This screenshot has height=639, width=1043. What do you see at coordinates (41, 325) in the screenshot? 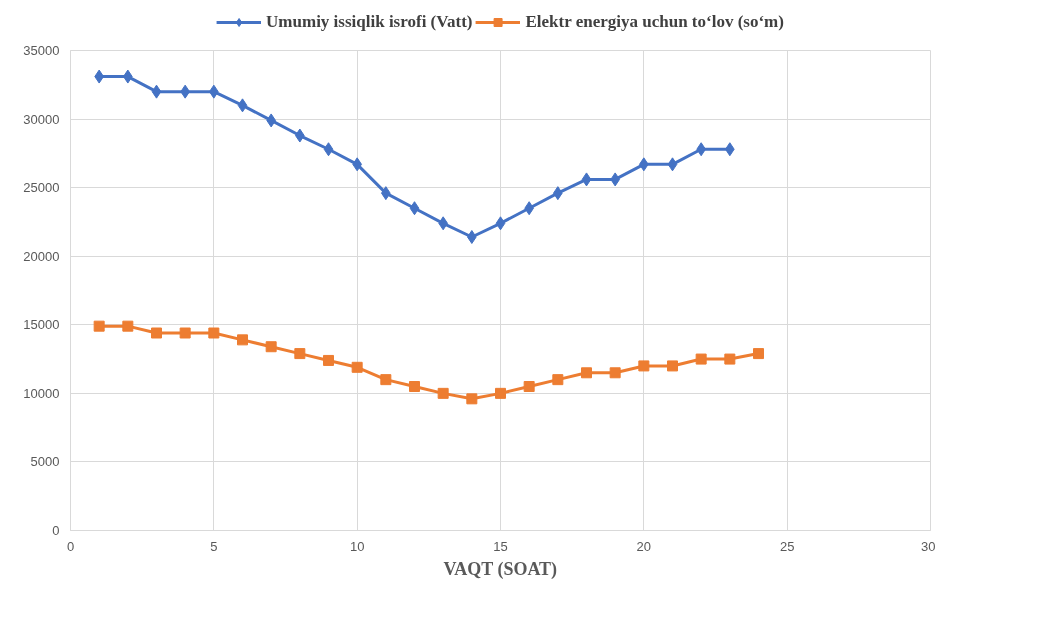
I see `y-tick-label: 15000` at bounding box center [41, 325].